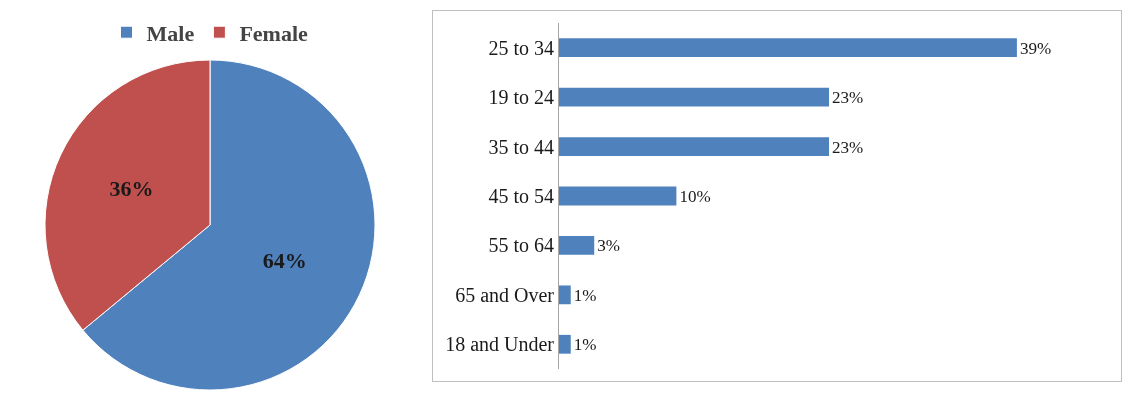 The width and height of the screenshot is (1133, 400). What do you see at coordinates (131, 188) in the screenshot?
I see `data-label: 36%` at bounding box center [131, 188].